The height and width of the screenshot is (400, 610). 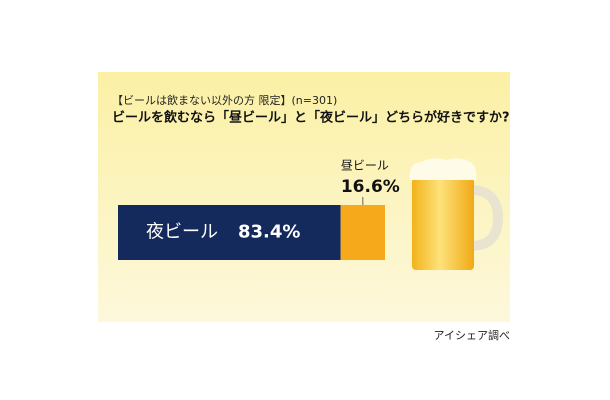 What do you see at coordinates (370, 187) in the screenshot?
I see `value-label: 16.6%` at bounding box center [370, 187].